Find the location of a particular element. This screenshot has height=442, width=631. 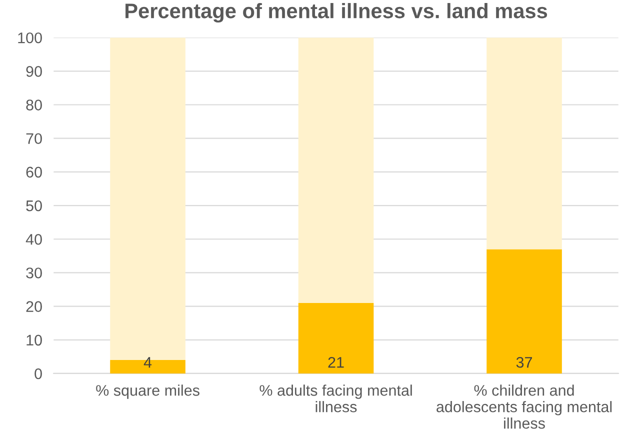

data-label: 37 is located at coordinates (524, 362).